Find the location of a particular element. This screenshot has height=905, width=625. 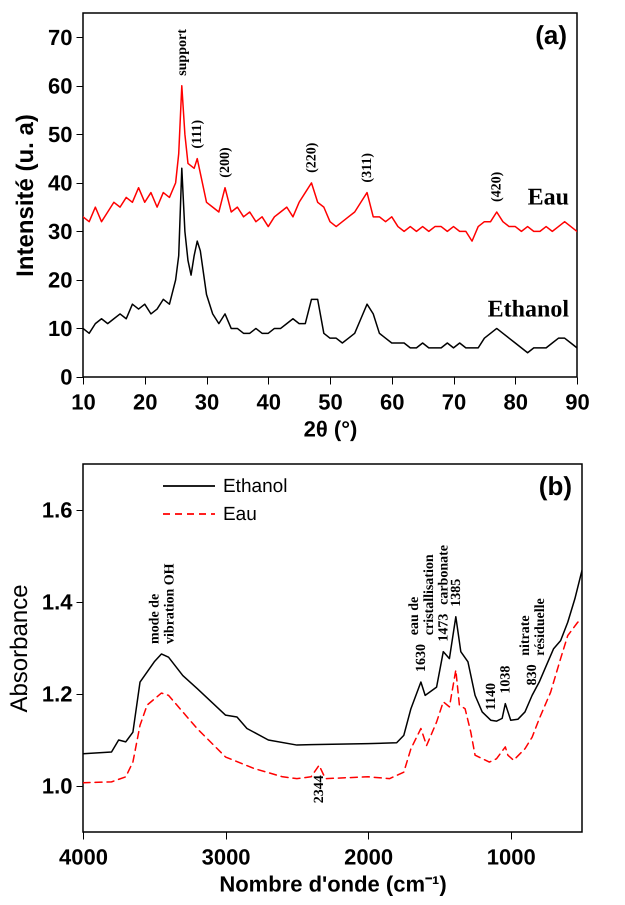

annotation: (311) is located at coordinates (368, 167).